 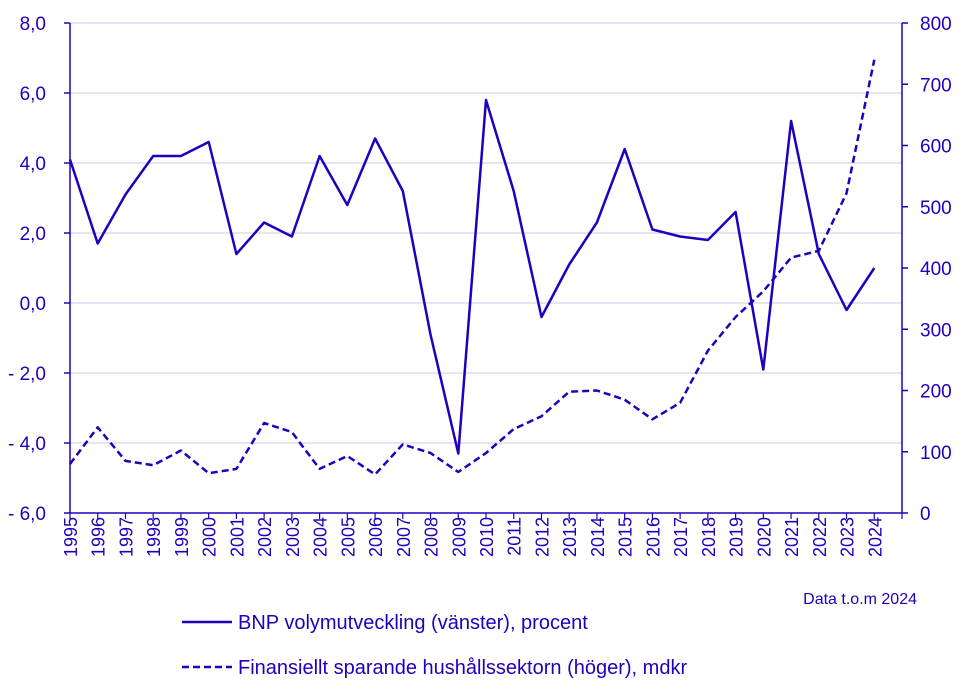 I want to click on right-tick-label: 100, so click(x=936, y=453).